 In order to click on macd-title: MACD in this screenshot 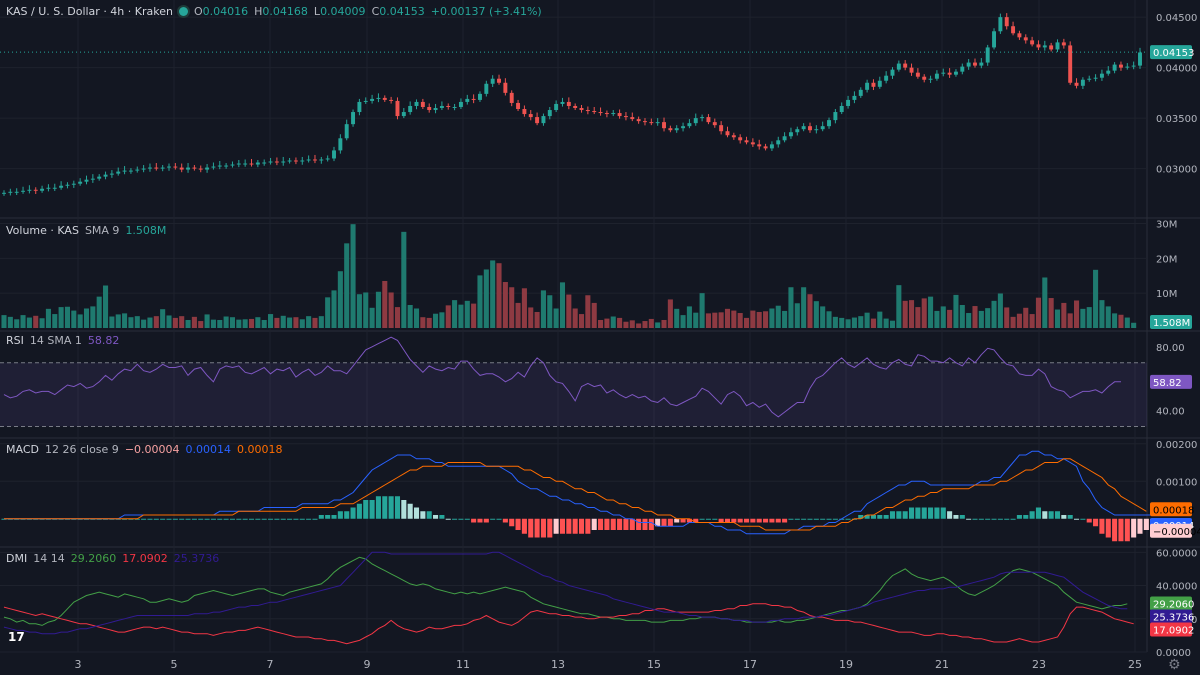, I will do `click(22, 449)`.